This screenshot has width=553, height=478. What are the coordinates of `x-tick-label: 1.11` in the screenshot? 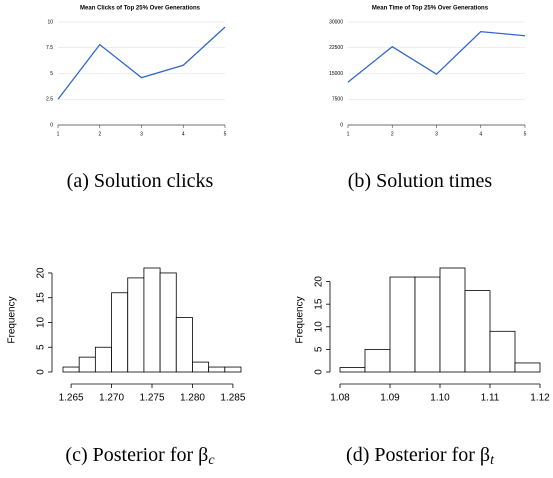 It's located at (490, 398).